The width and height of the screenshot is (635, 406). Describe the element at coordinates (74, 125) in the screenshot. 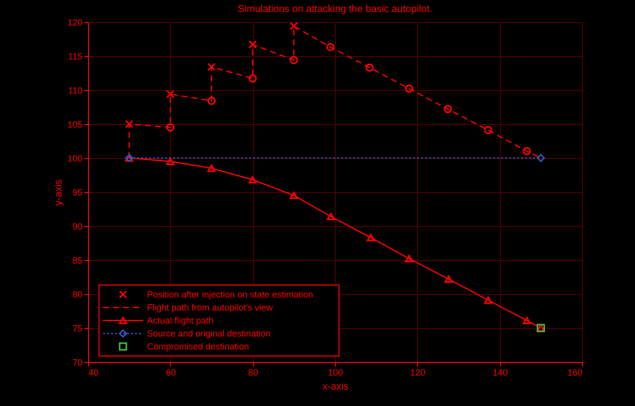

I see `y-tick-label: 105` at that location.